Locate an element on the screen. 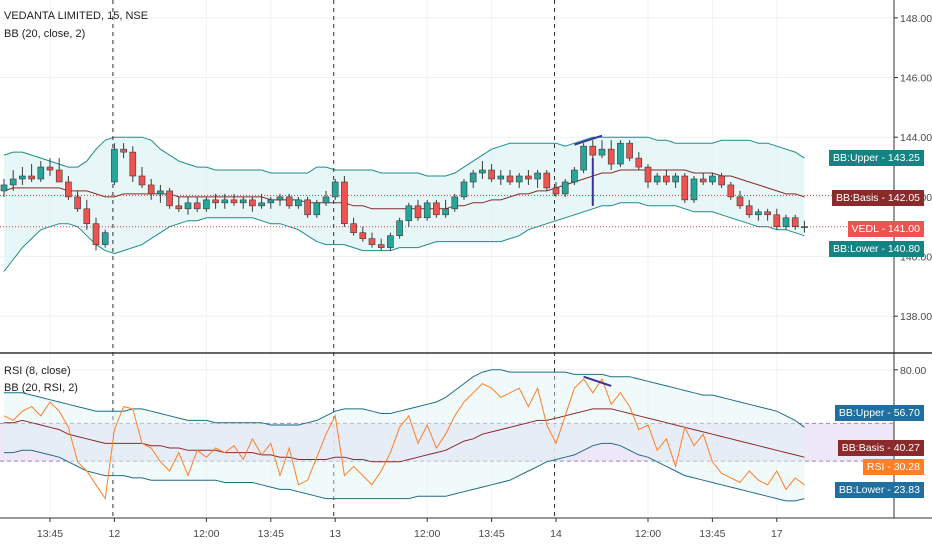  bb-upper-badge: BB:Upper - 143.25 is located at coordinates (876, 158).